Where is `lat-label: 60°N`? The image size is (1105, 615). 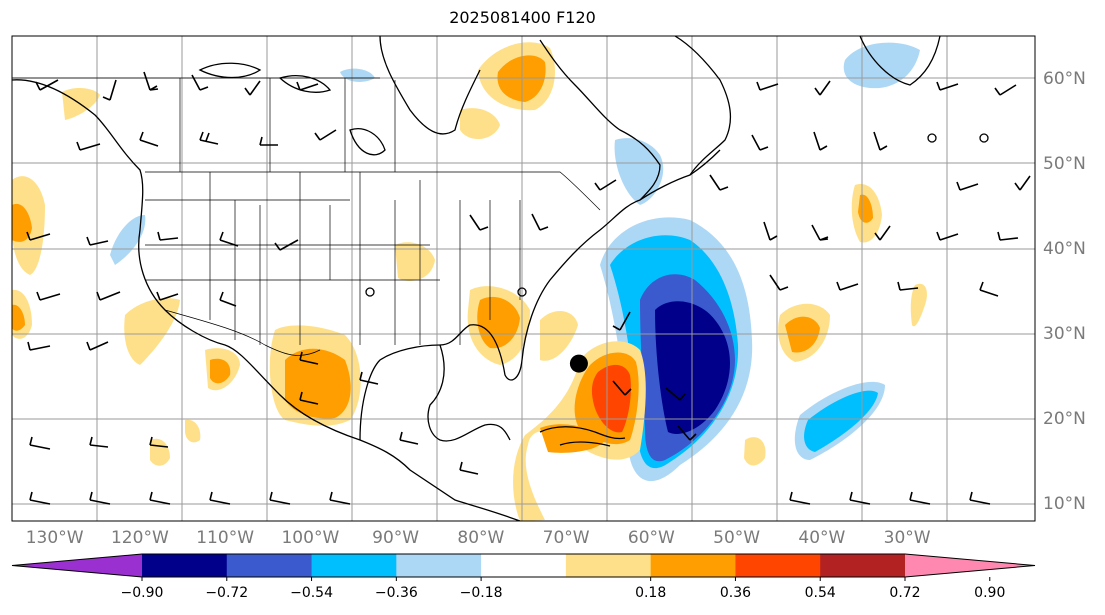 lat-label: 60°N is located at coordinates (1064, 78).